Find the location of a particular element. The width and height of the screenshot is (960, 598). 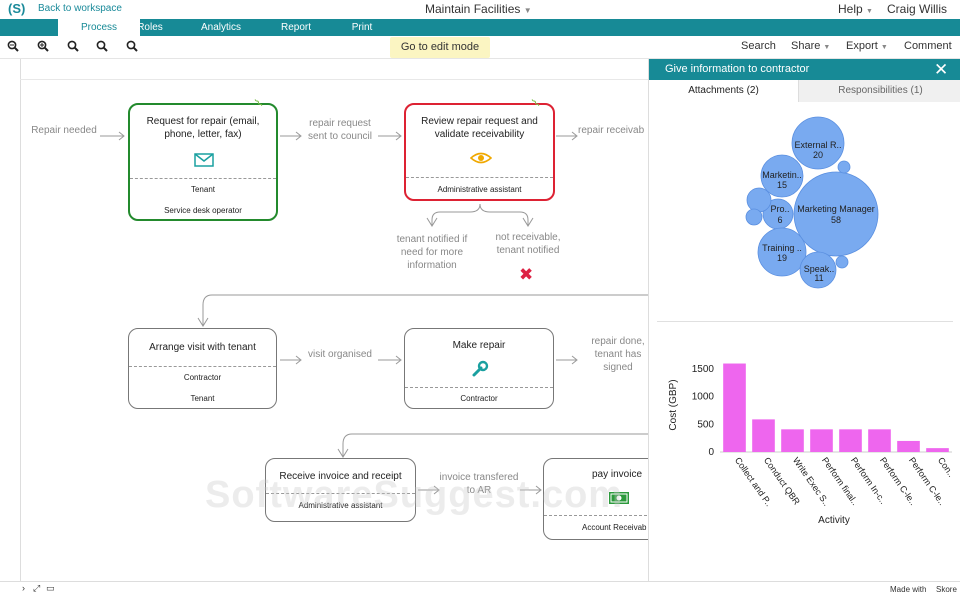

canvas-ruler-horizontal is located at coordinates (334, 79).